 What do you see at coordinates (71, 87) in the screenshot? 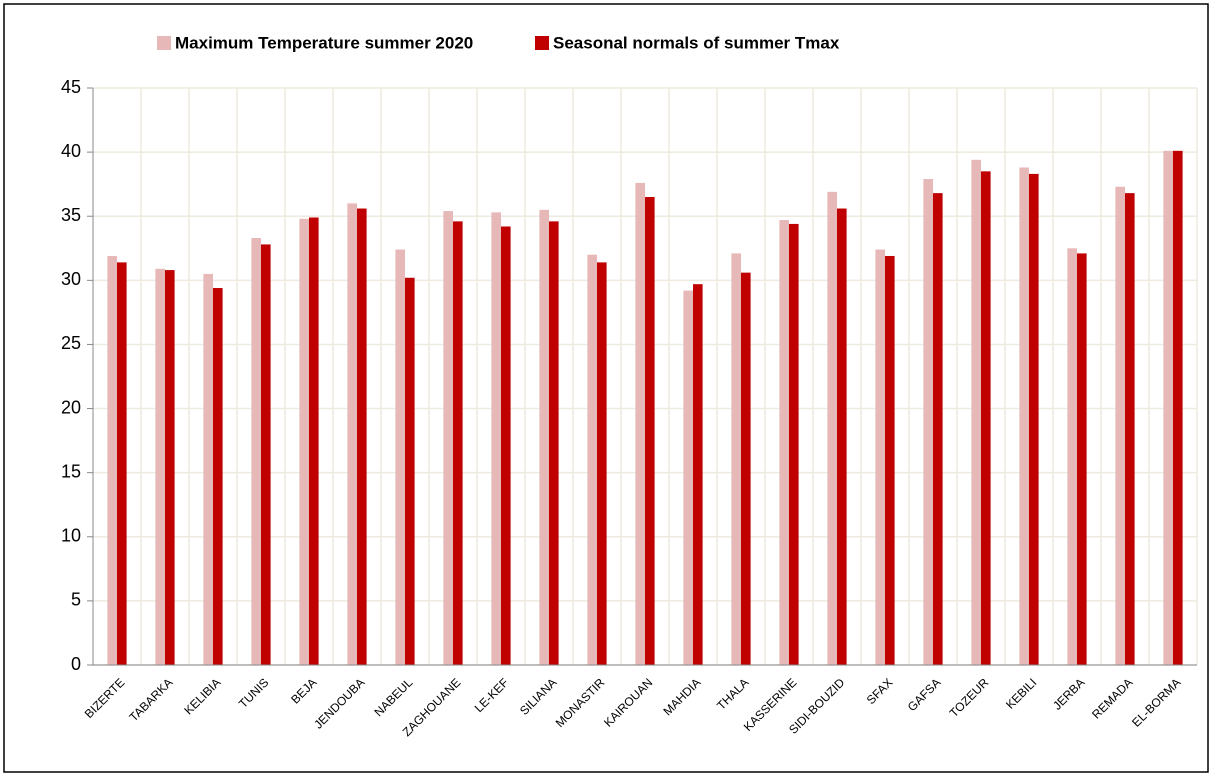
I see `y-tick-label: 45` at bounding box center [71, 87].